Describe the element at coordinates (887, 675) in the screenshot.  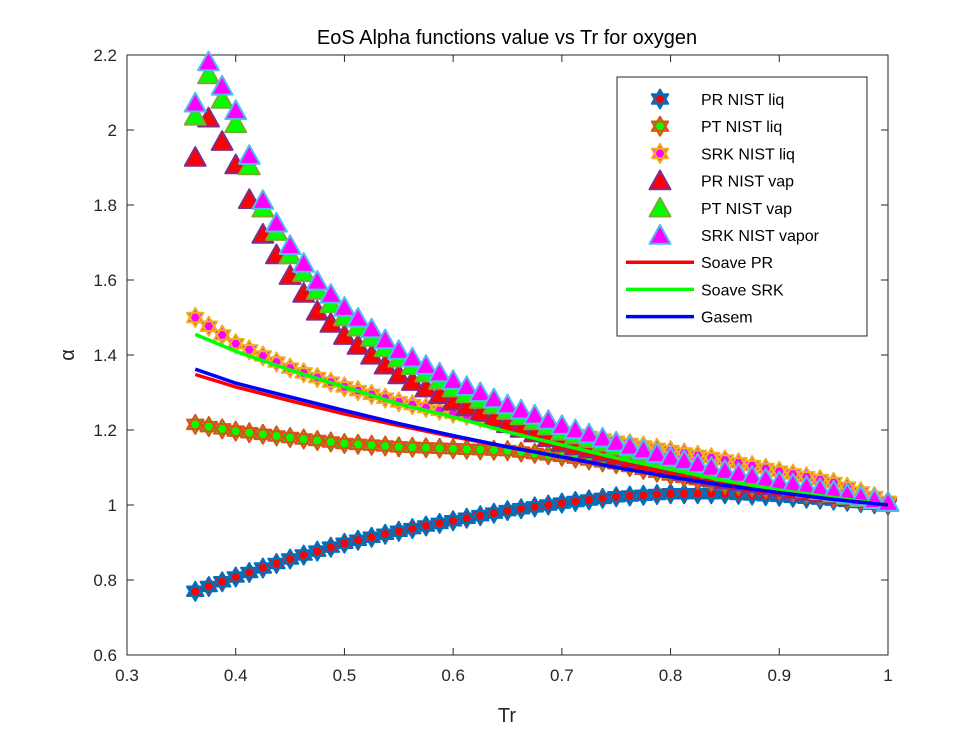
I see `x-tick-label: 1` at that location.